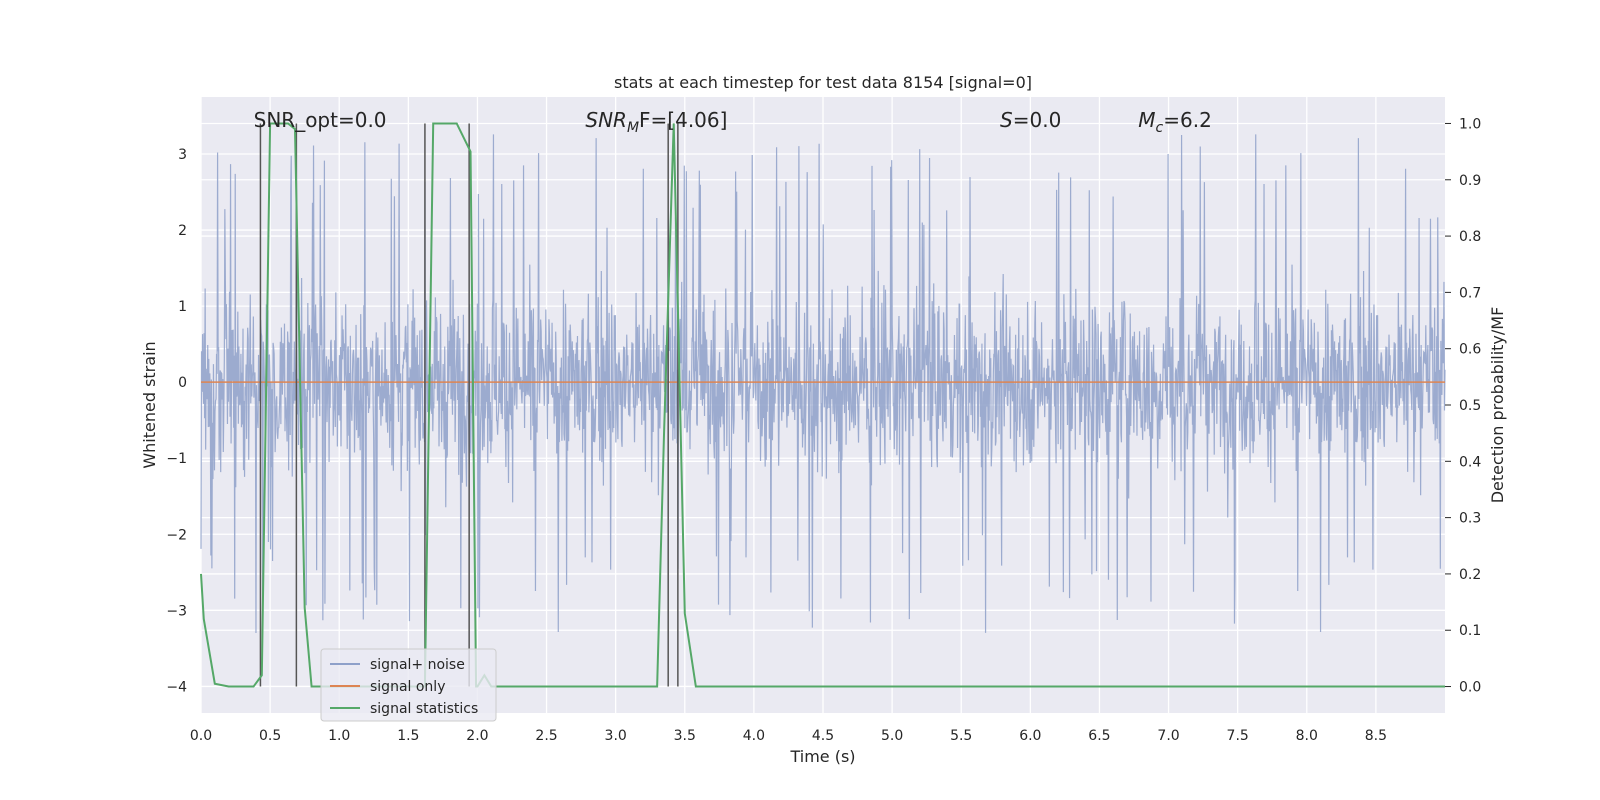 The image size is (1600, 800). What do you see at coordinates (176, 535) in the screenshot?
I see `y-left-tick-label: −2` at bounding box center [176, 535].